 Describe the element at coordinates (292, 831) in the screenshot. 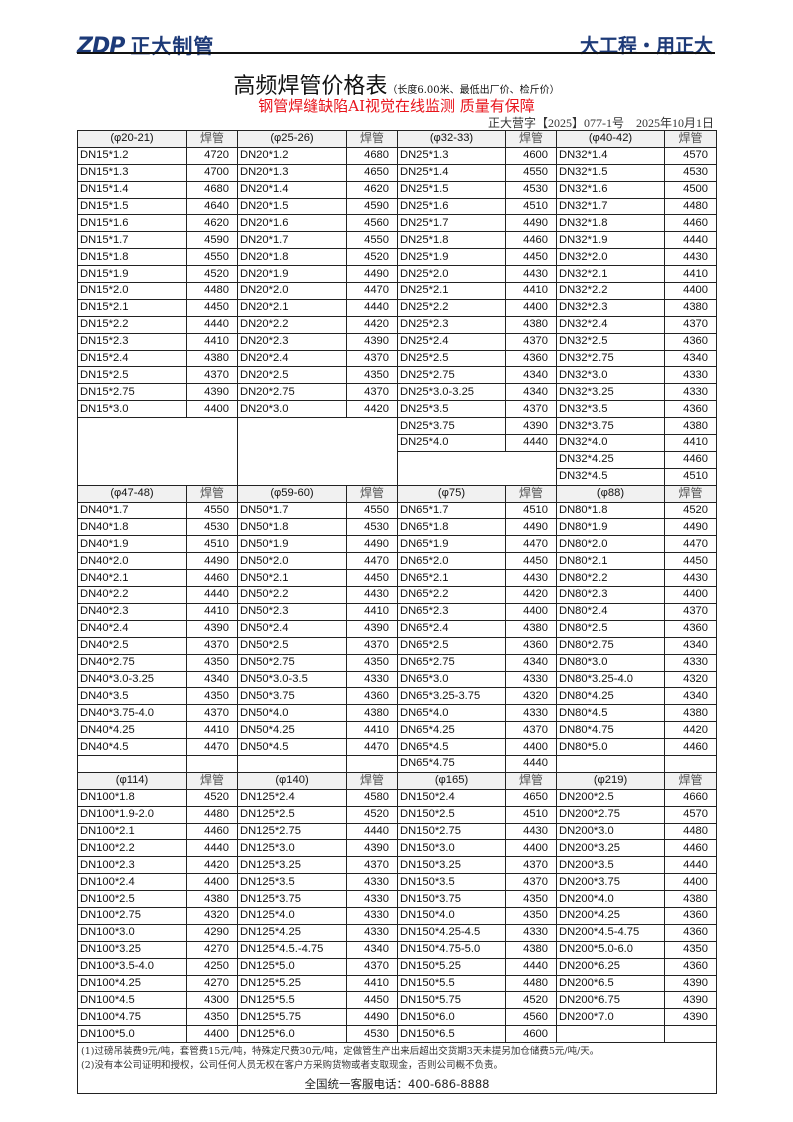

I see `spec-cell: DN125*2.75` at that location.